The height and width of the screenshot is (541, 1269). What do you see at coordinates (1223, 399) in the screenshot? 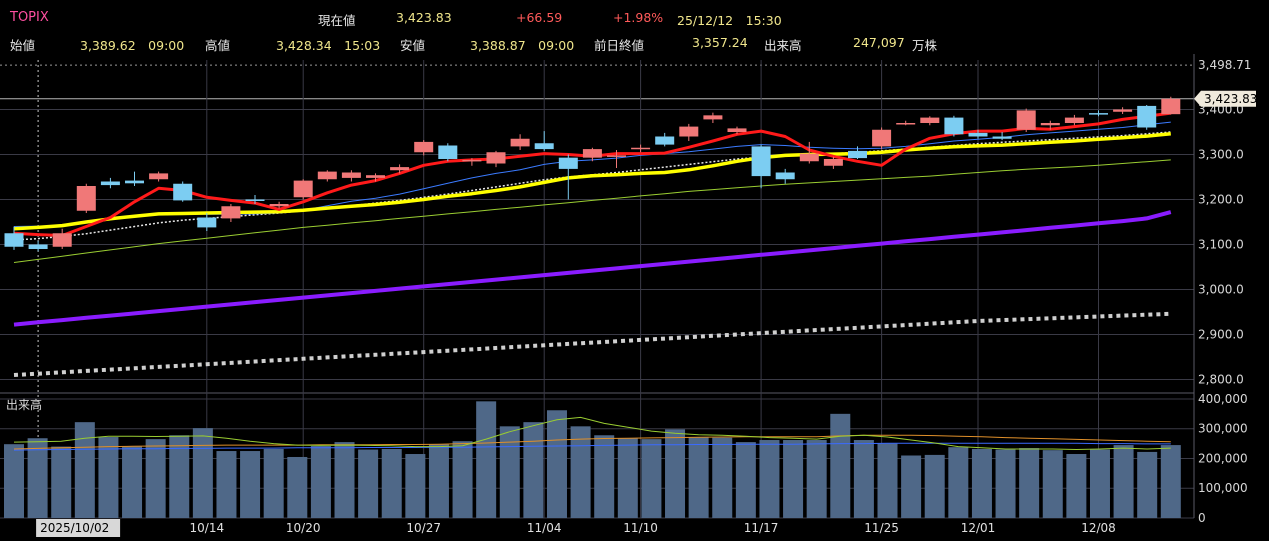
I see `volume-tick-label: 400,000` at bounding box center [1223, 399].